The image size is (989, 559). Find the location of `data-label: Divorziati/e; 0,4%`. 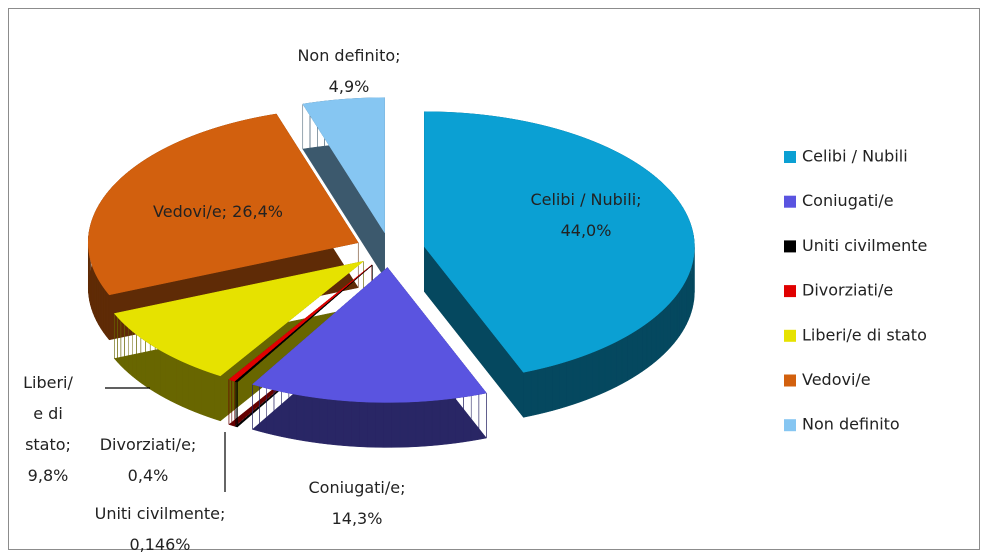

data-label: Divorziati/e; 0,4% is located at coordinates (148, 460).